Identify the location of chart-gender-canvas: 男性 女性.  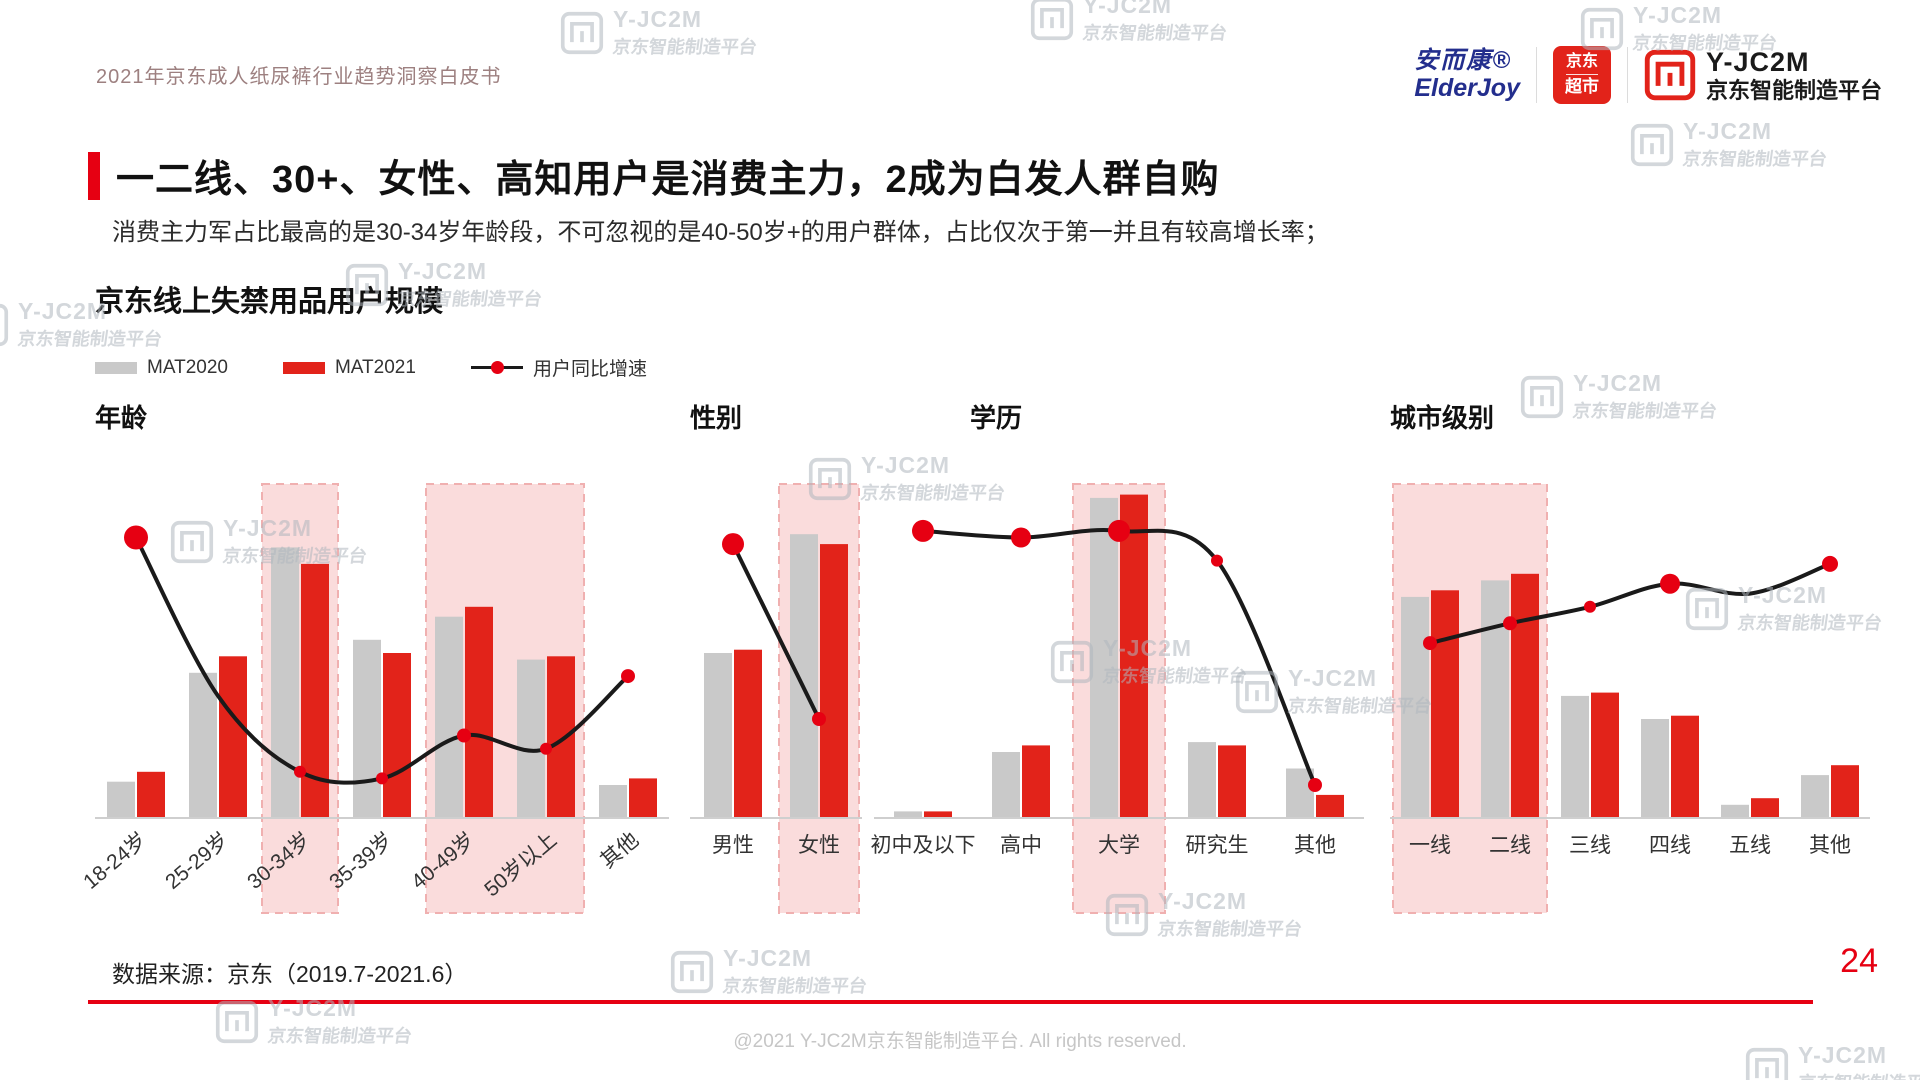
(776, 704).